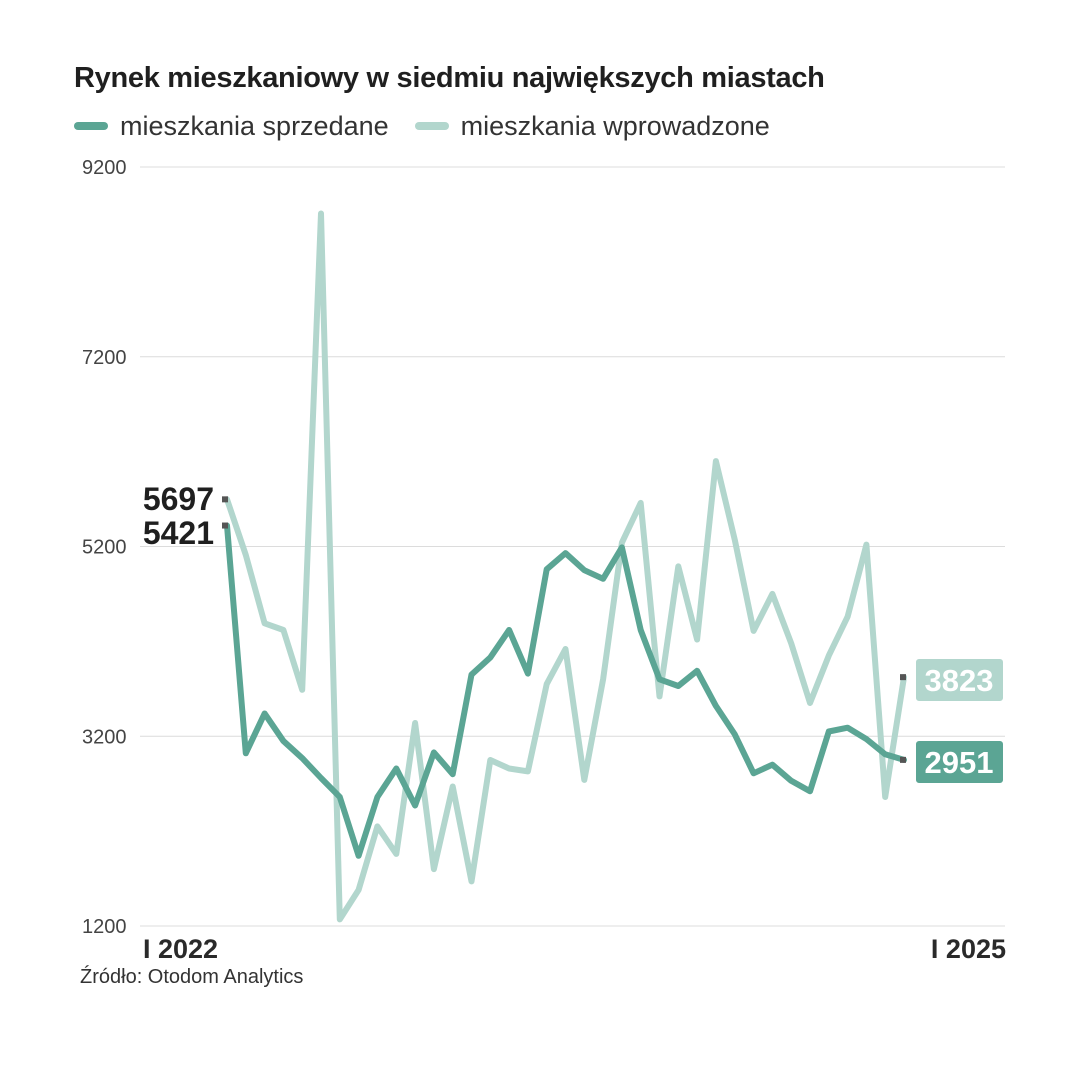 The width and height of the screenshot is (1080, 1080). What do you see at coordinates (431, 126) in the screenshot?
I see `legend-swatch-introduced` at bounding box center [431, 126].